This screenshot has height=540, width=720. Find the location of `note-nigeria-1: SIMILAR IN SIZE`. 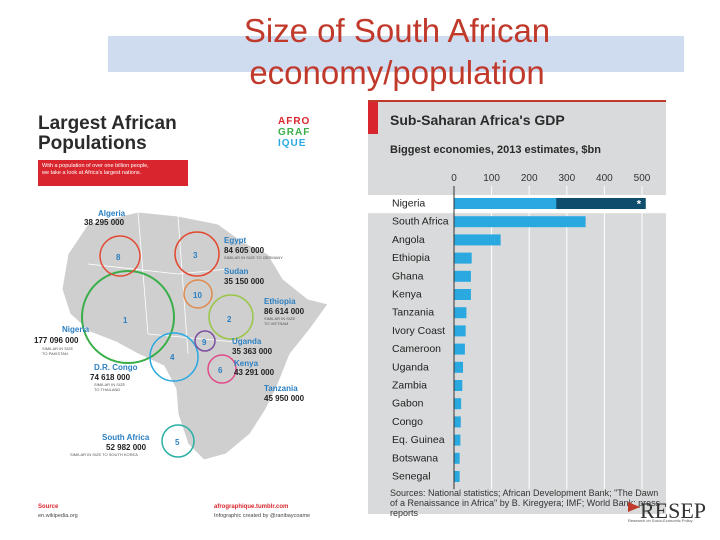

note-nigeria-1: SIMILAR IN SIZE is located at coordinates (57, 348).